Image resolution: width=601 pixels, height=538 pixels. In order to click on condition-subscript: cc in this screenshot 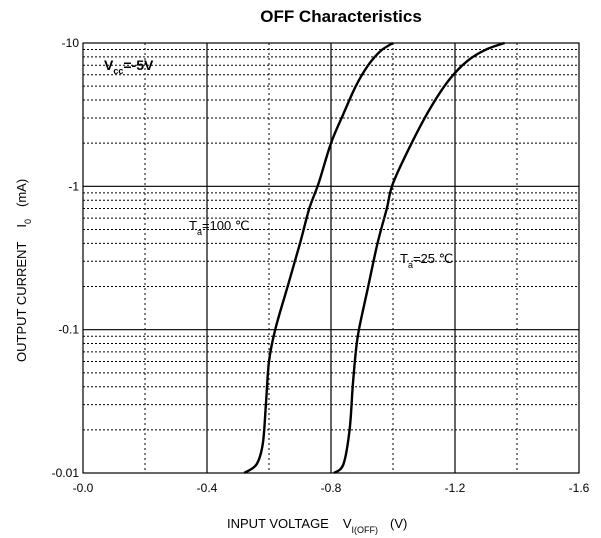, I will do `click(118, 71)`.